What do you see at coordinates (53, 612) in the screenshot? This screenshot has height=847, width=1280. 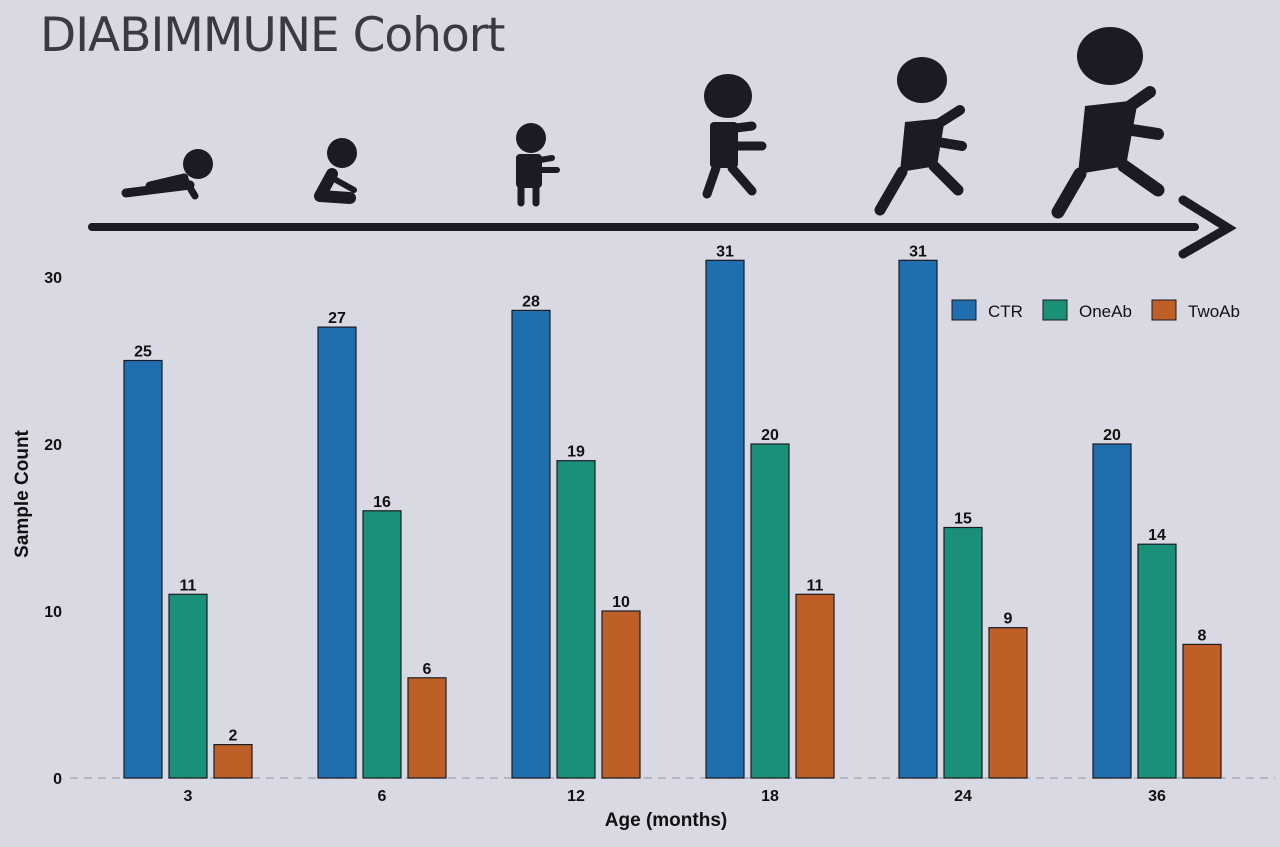 I see `y-tick-label: 10` at bounding box center [53, 612].